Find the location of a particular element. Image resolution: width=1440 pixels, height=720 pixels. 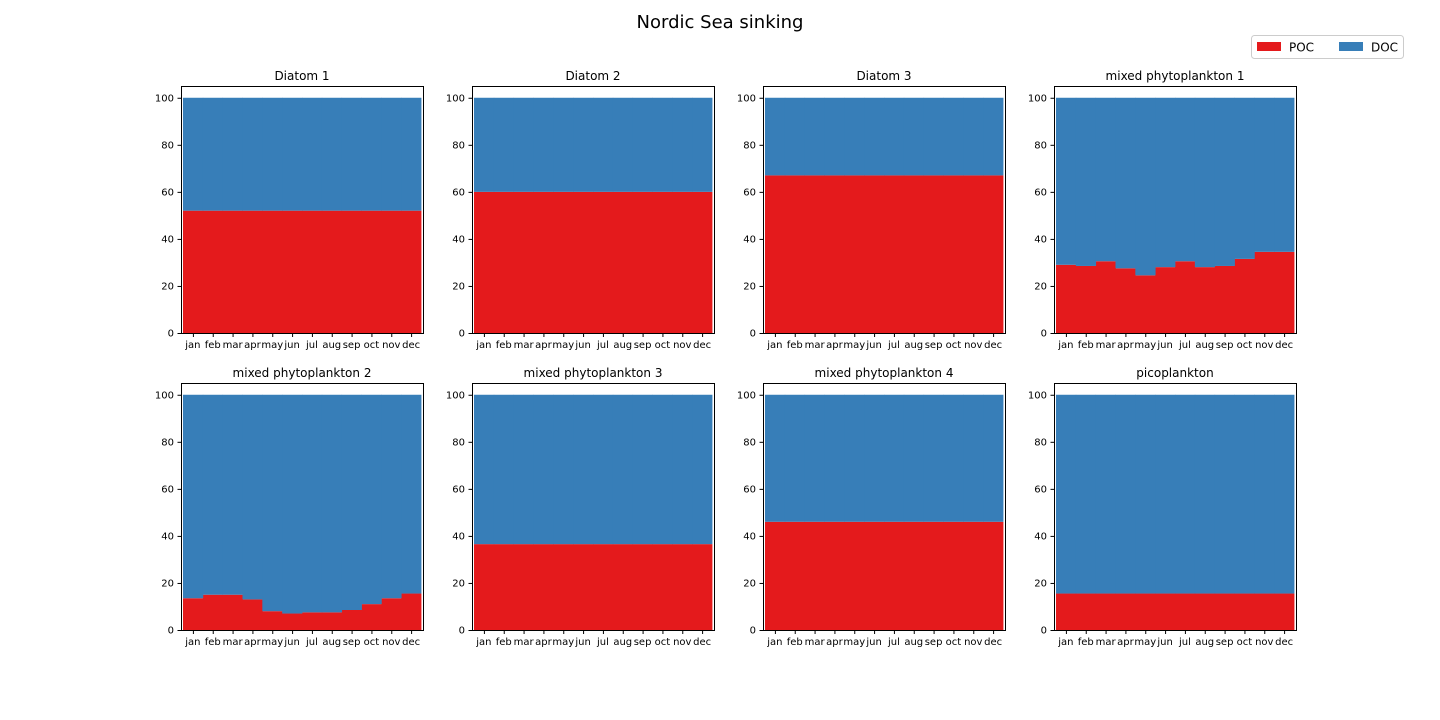

bar-poc-jul is located at coordinates (1185, 611).